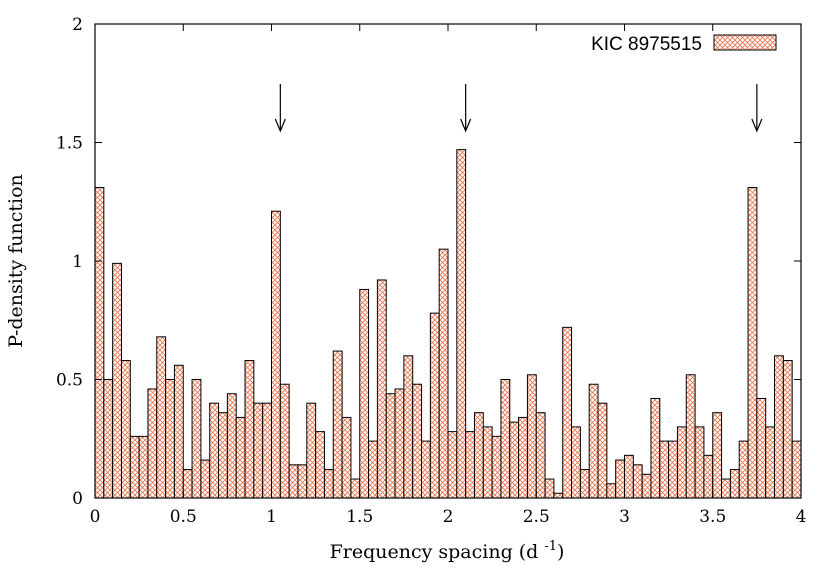 This screenshot has height=581, width=830. I want to click on x-tick-label: 0, so click(95, 517).